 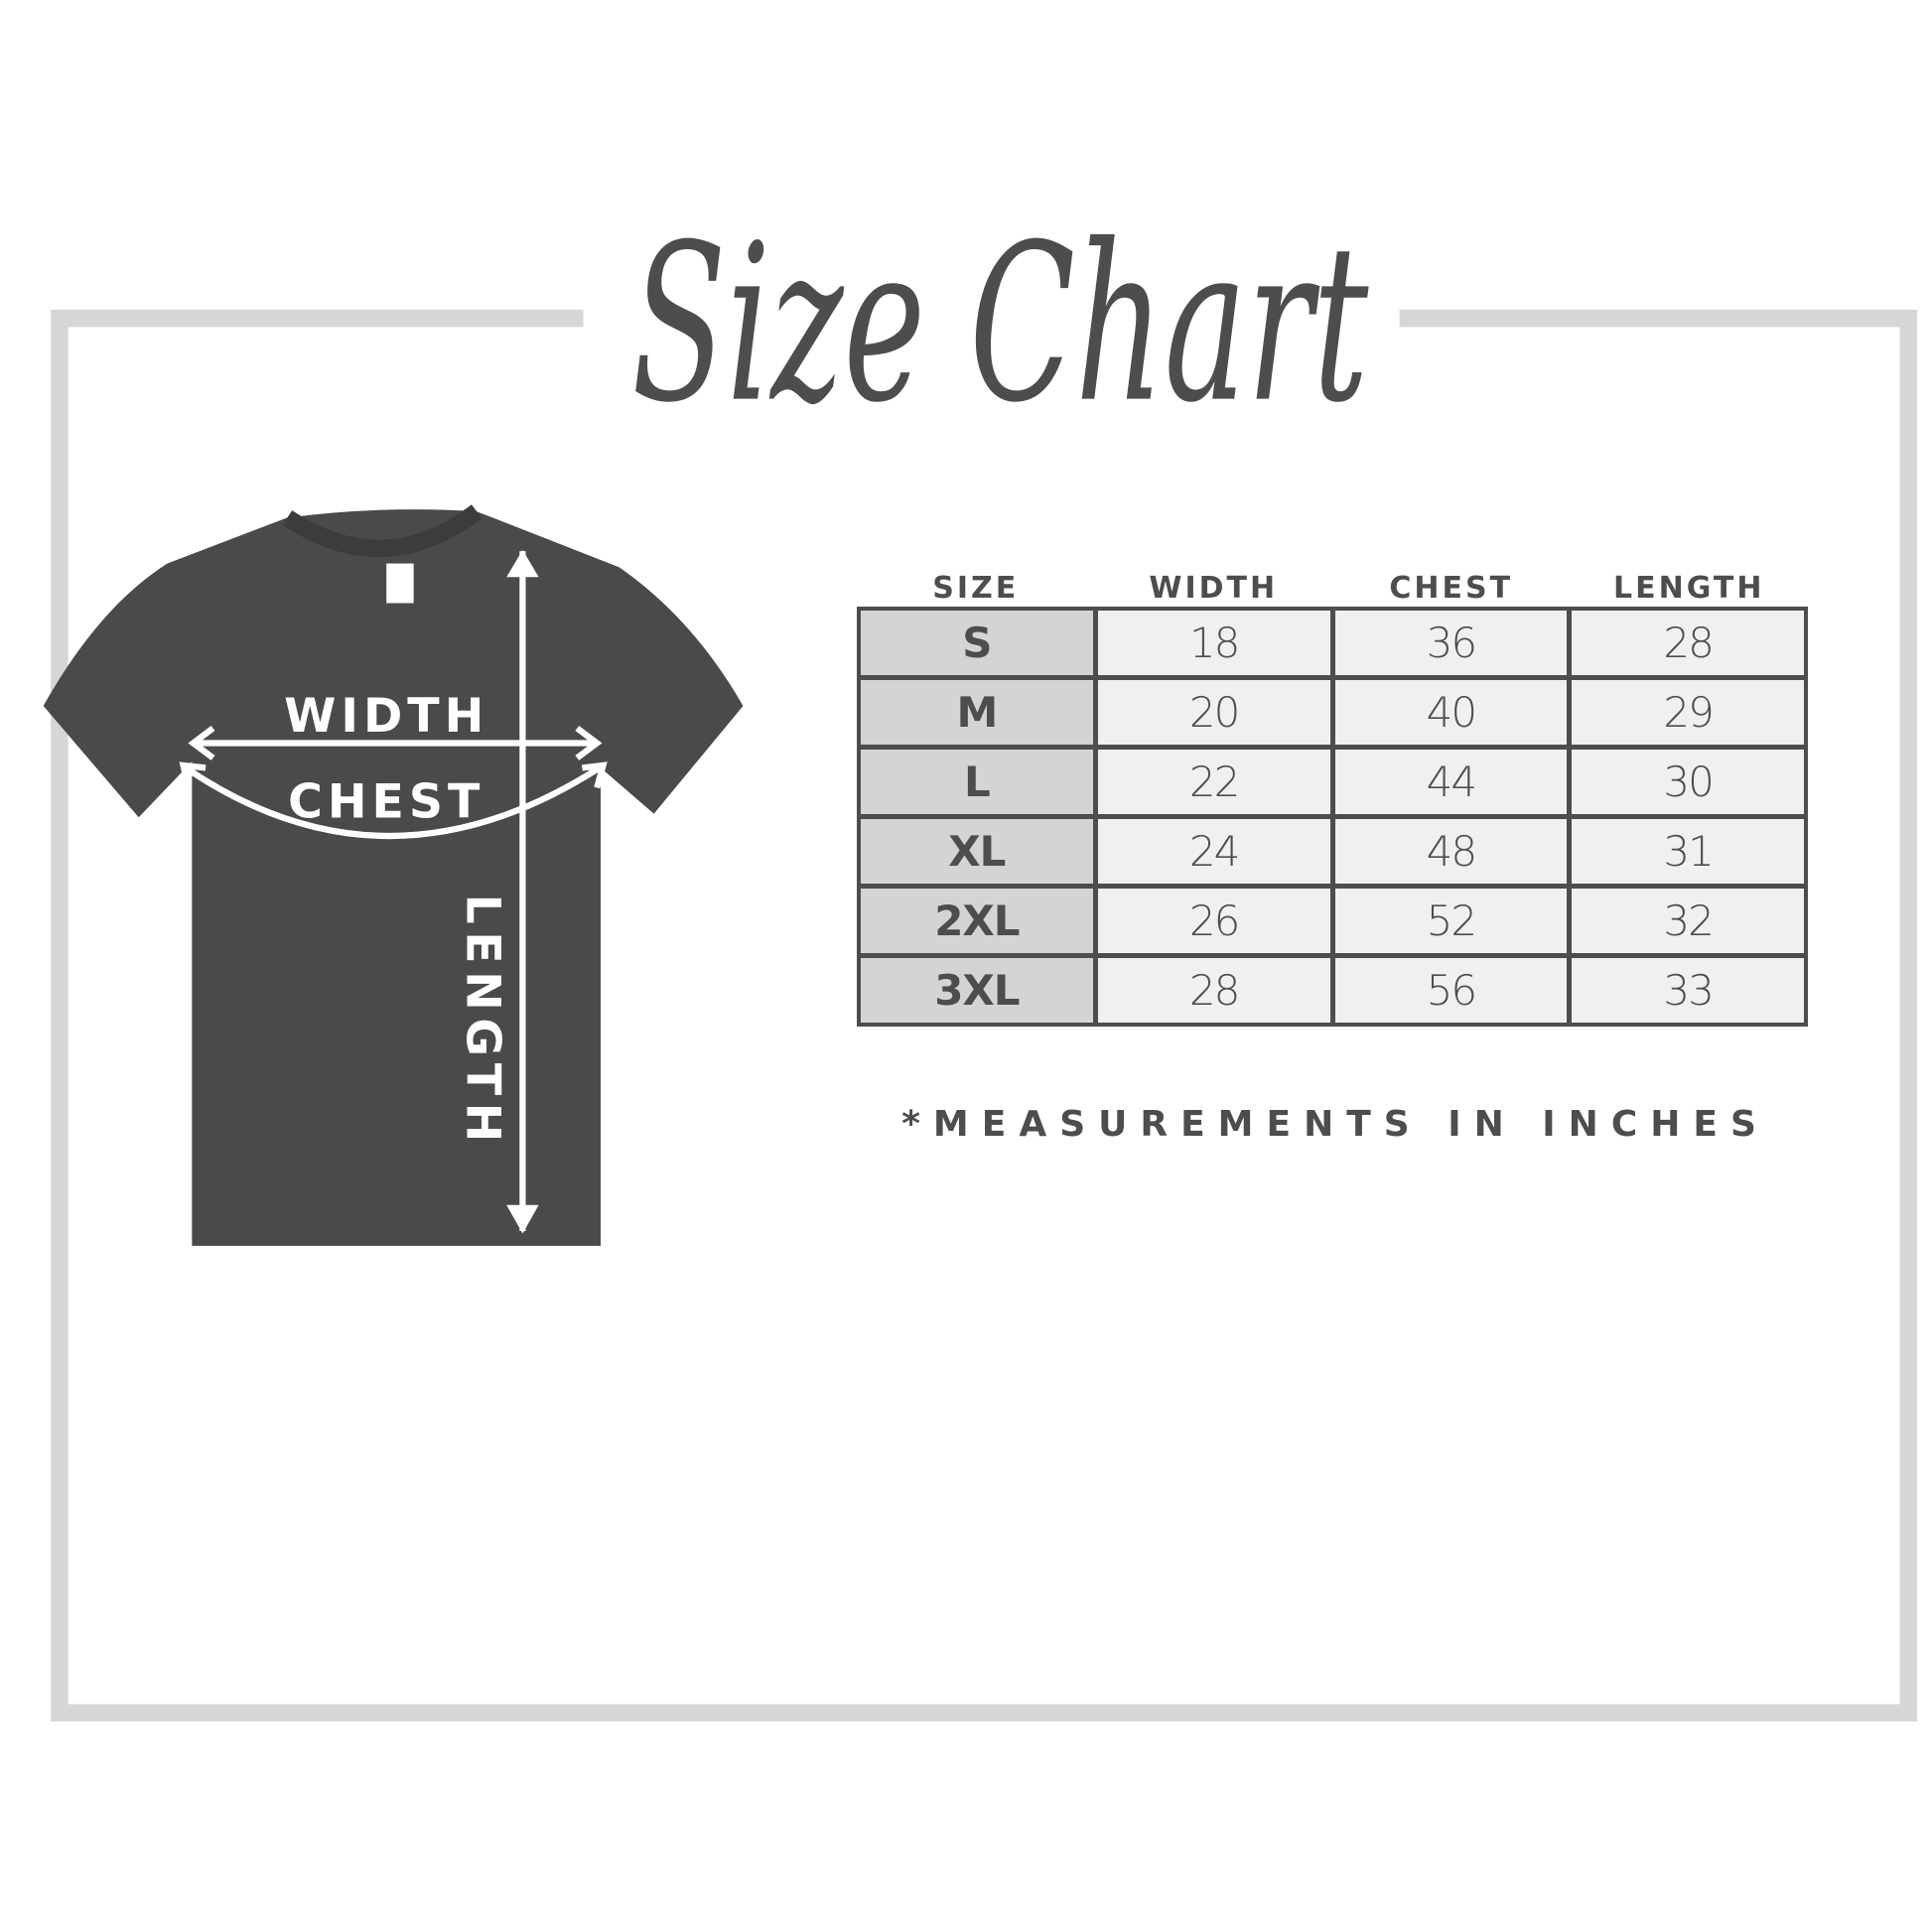 What do you see at coordinates (1213, 712) in the screenshot?
I see `cell-width: 20` at bounding box center [1213, 712].